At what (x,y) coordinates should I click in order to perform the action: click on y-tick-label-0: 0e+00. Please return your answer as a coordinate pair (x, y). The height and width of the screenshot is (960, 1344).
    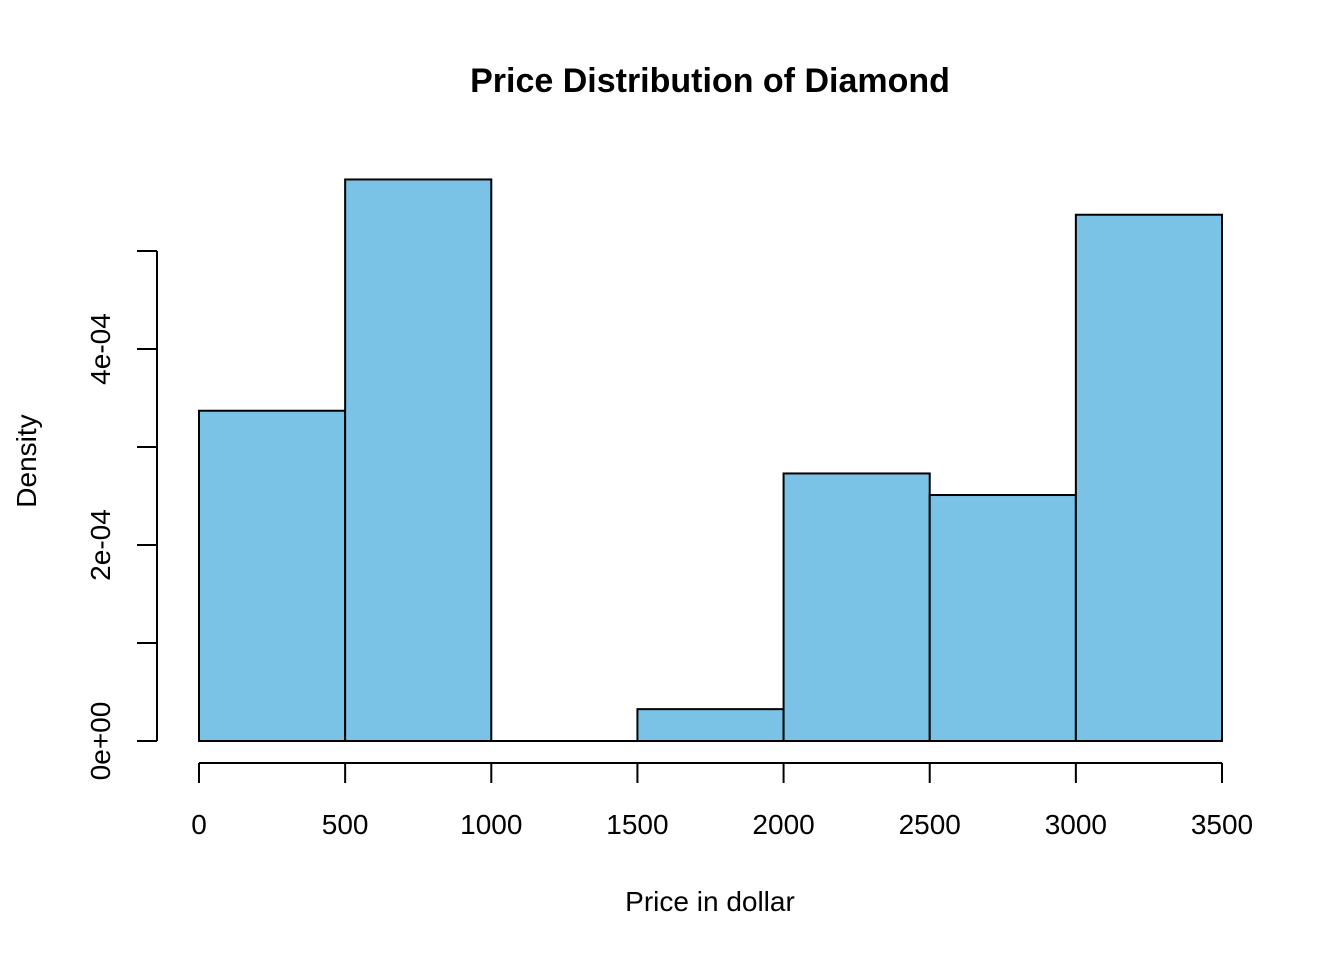
    Looking at the image, I should click on (100, 741).